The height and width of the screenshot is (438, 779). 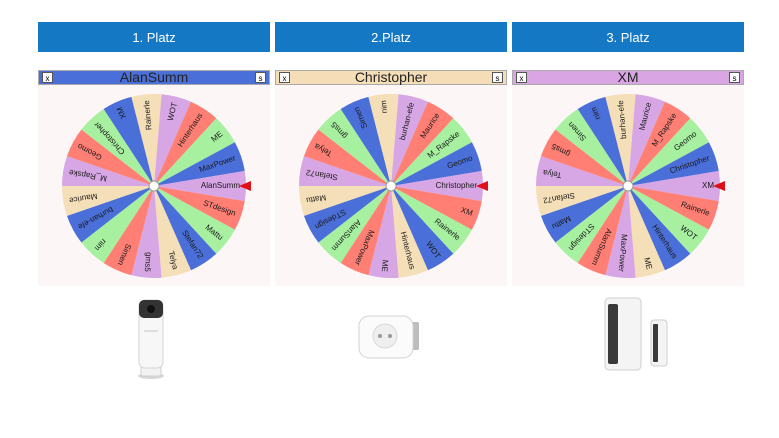 What do you see at coordinates (708, 185) in the screenshot?
I see `wheel-segment-label: XM` at bounding box center [708, 185].